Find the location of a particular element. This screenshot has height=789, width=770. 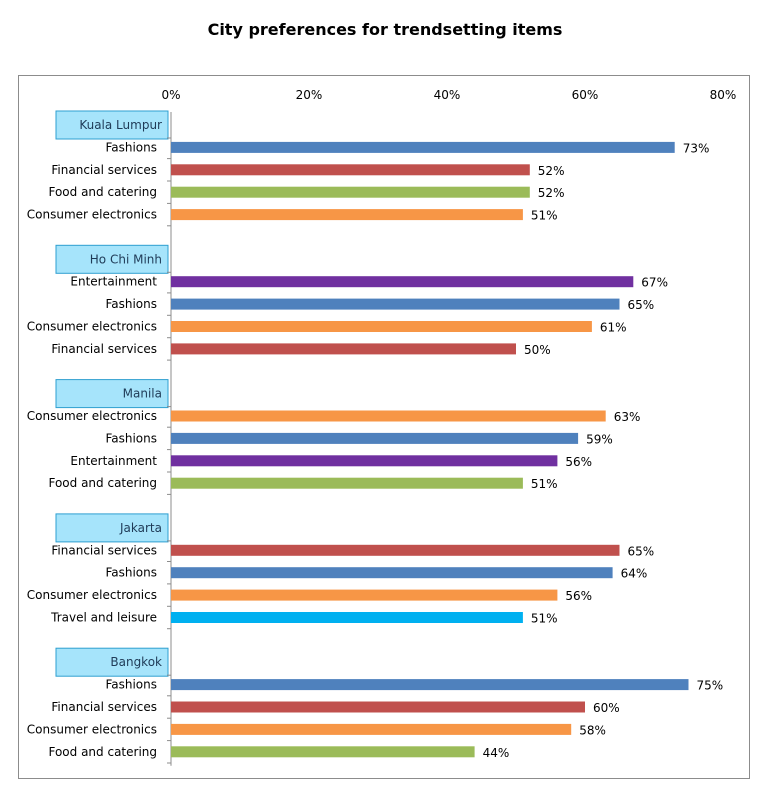

group-label: Bangkok is located at coordinates (136, 662).